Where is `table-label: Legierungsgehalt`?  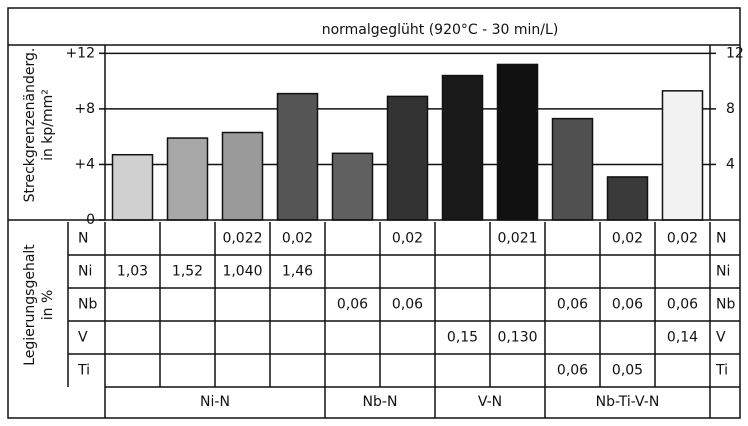 table-label: Legierungsgehalt is located at coordinates (30, 305).